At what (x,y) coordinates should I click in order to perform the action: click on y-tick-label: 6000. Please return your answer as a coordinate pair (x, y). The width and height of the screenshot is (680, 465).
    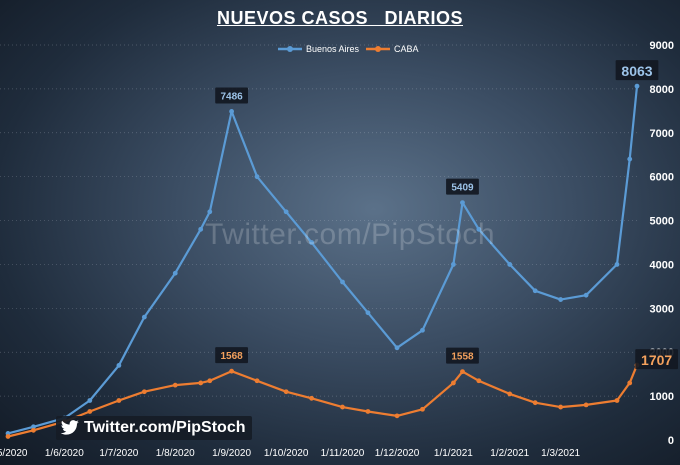
    Looking at the image, I should click on (662, 178).